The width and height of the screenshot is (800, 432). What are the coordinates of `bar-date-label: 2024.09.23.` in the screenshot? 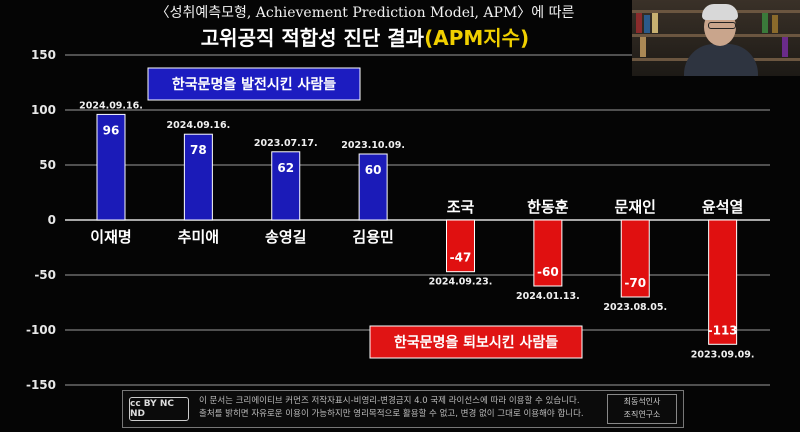 It's located at (461, 282).